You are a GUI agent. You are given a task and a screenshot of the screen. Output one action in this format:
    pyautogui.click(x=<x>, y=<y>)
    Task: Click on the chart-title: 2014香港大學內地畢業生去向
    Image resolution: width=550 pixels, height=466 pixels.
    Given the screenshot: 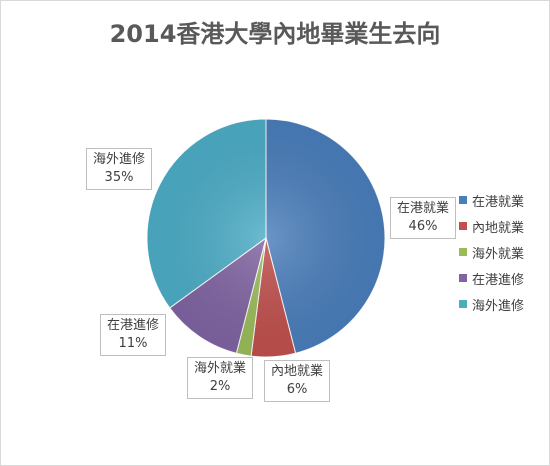 What is the action you would take?
    pyautogui.click(x=275, y=34)
    